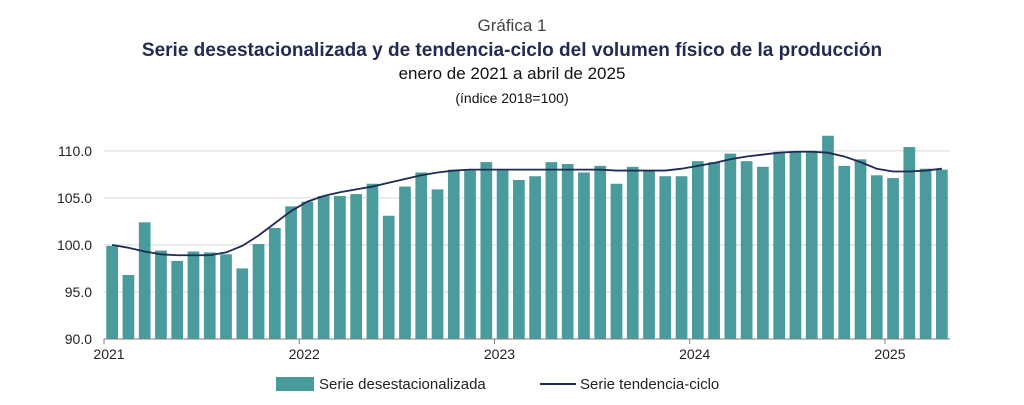 This screenshot has width=1024, height=405. Describe the element at coordinates (694, 354) in the screenshot. I see `x-tick-label: 2024` at that location.